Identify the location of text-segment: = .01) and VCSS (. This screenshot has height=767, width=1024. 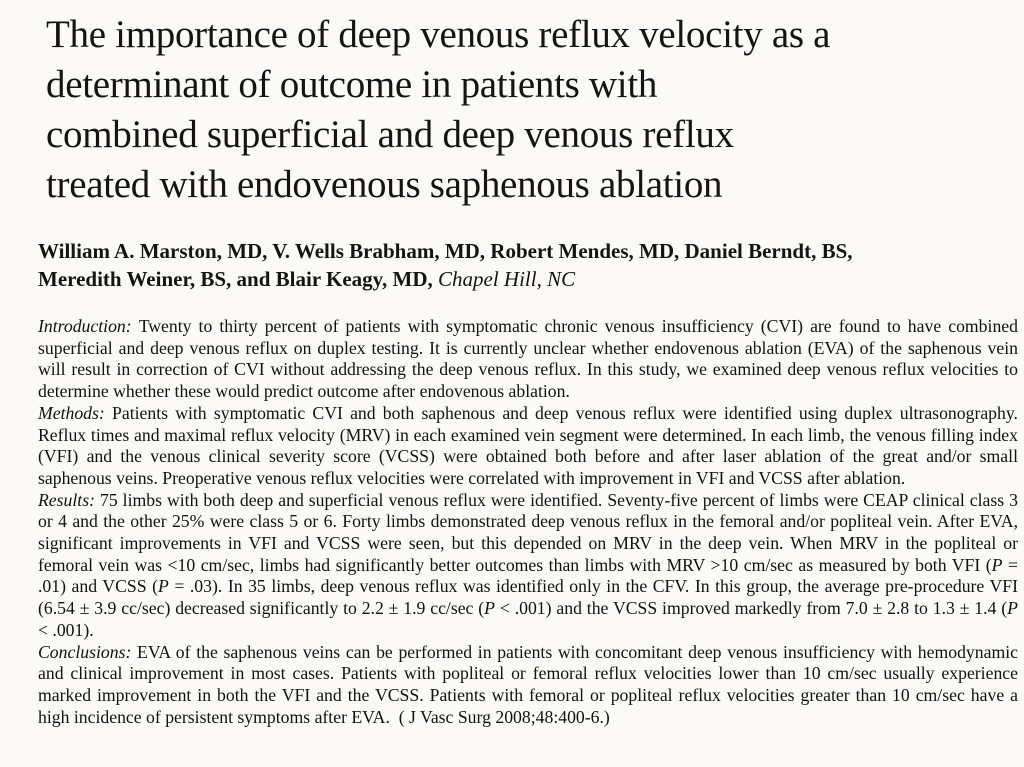
(528, 575).